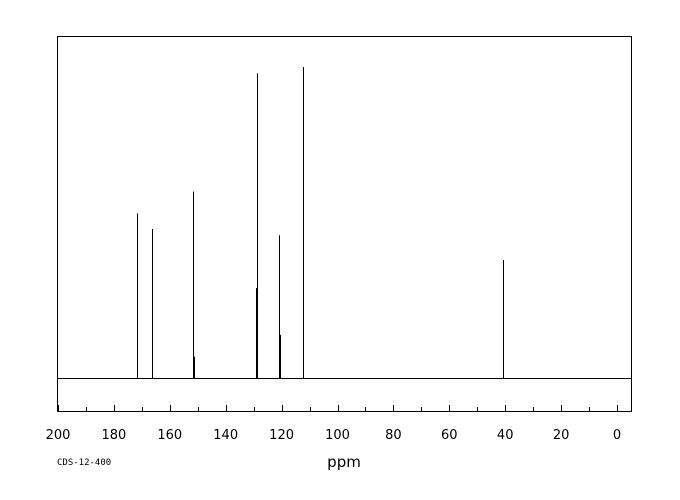  I want to click on x-tick-label-60: 60, so click(449, 435).